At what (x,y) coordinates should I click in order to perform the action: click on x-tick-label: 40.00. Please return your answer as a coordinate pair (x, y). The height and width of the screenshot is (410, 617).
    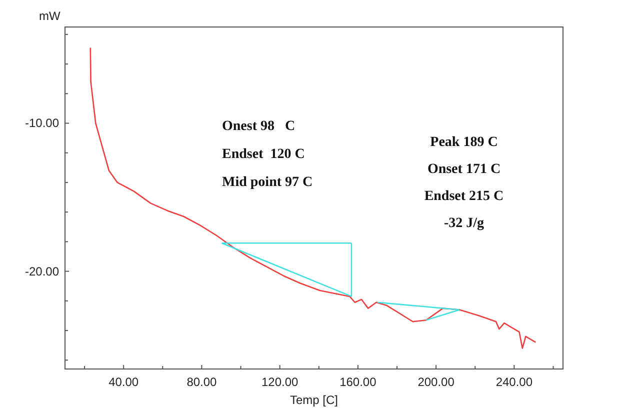
    Looking at the image, I should click on (123, 382).